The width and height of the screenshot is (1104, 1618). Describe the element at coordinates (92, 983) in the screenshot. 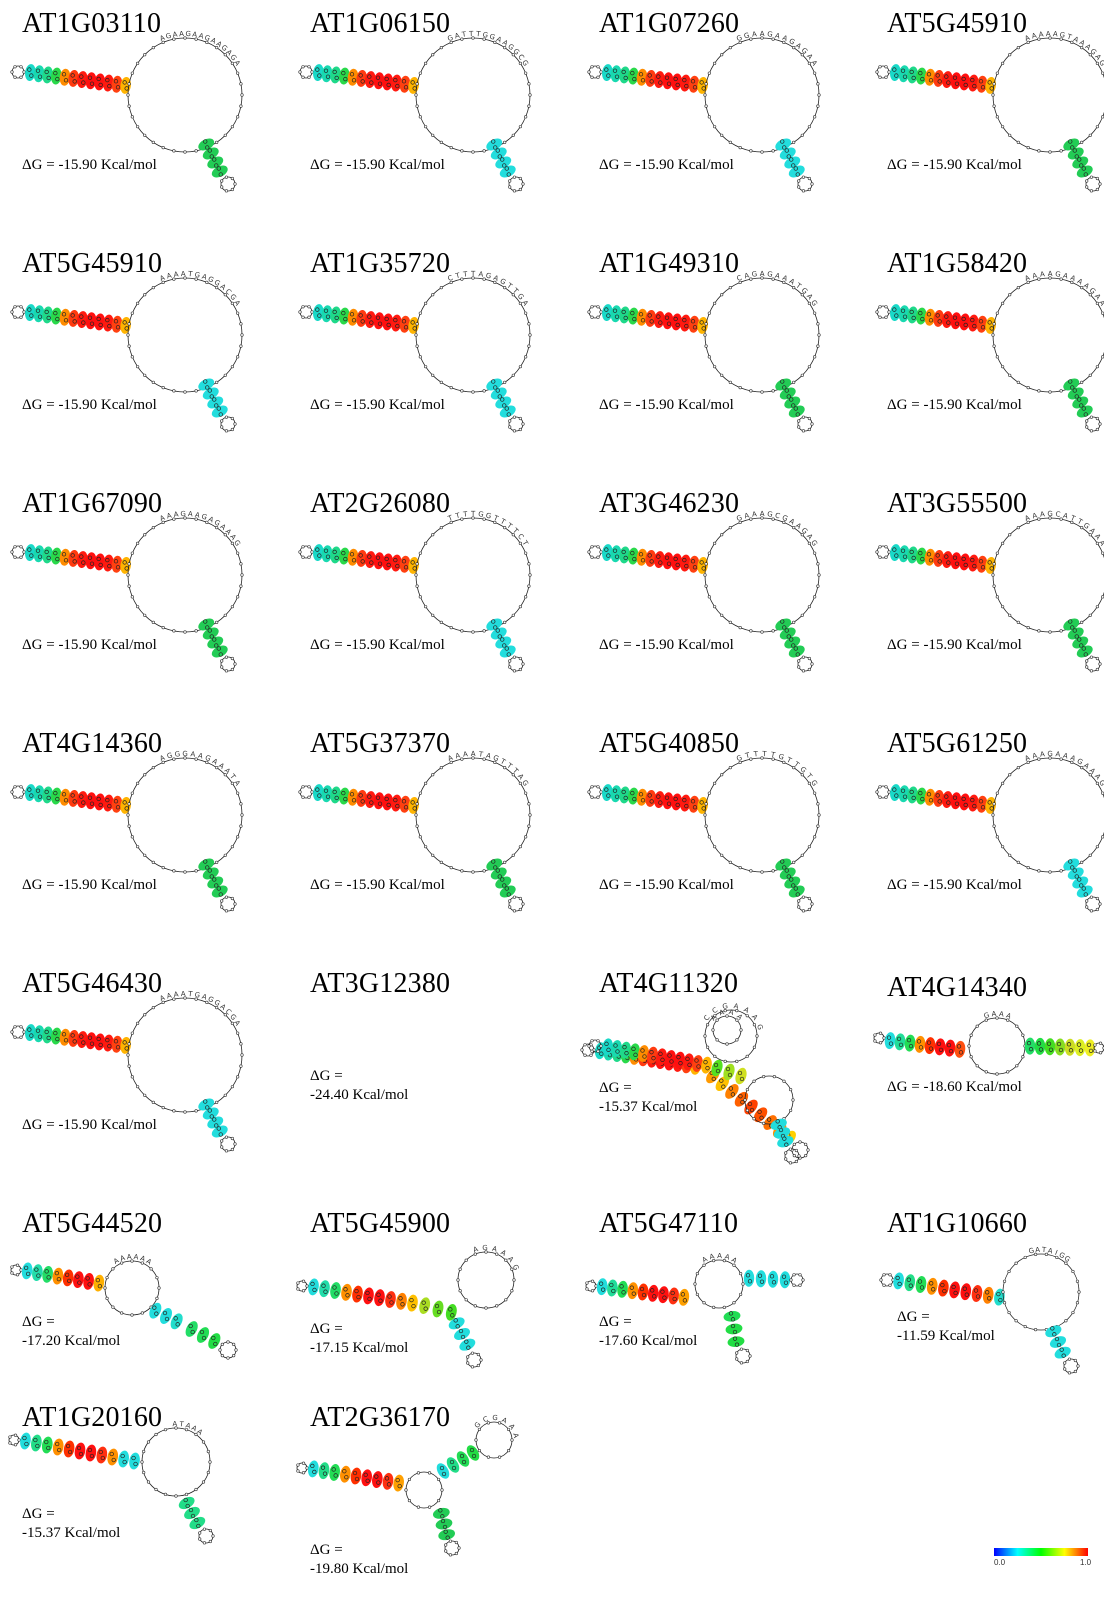

I see `gene-id-label: AT5G46430` at that location.